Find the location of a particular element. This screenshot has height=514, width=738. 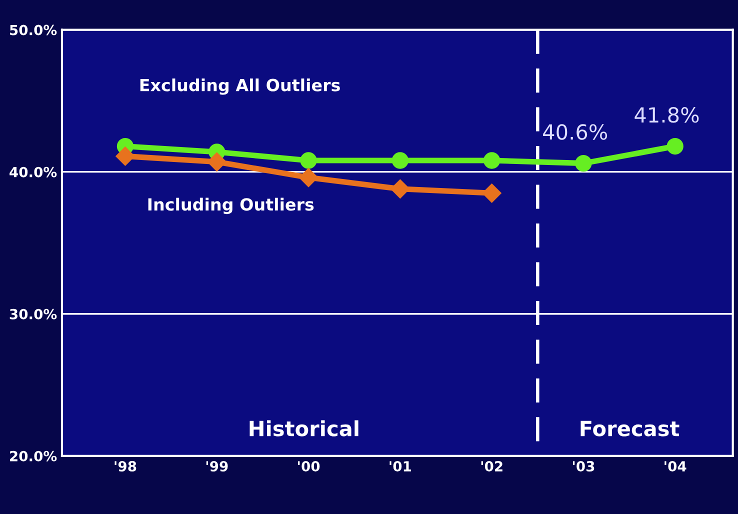

x-tick-label: '99 is located at coordinates (217, 466).